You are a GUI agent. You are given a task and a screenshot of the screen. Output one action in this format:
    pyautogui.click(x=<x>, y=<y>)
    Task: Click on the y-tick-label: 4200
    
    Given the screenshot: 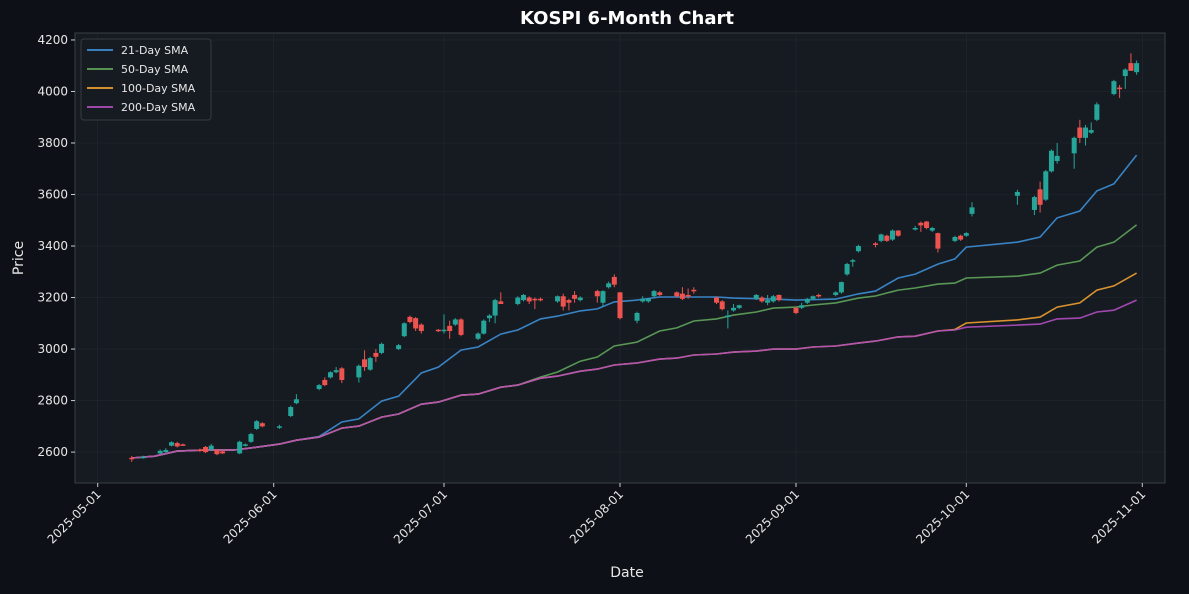 What is the action you would take?
    pyautogui.click(x=52, y=40)
    